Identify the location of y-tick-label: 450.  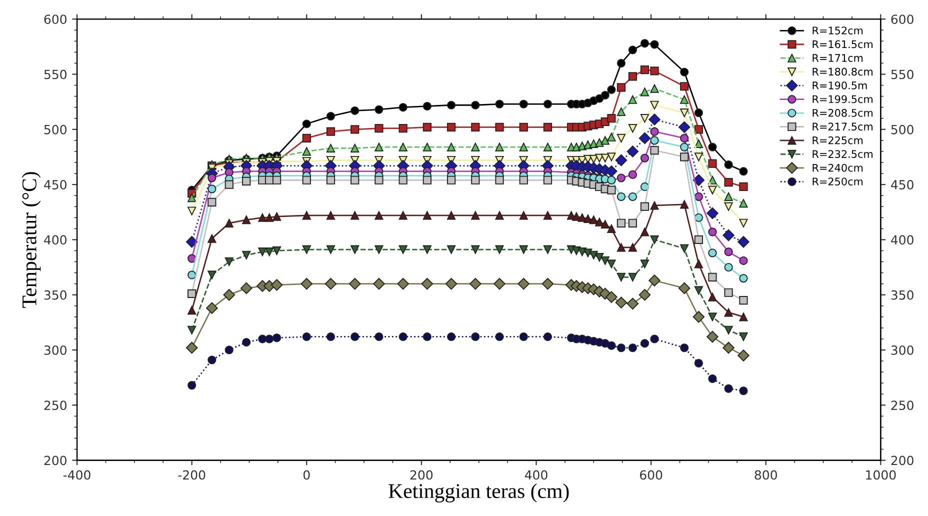
(55, 185).